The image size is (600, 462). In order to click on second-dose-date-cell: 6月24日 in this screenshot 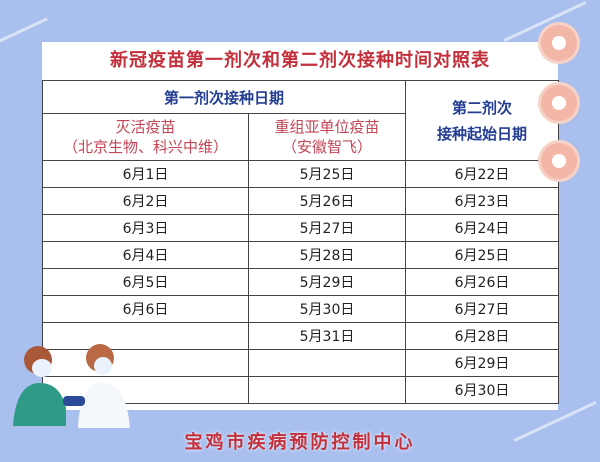, I will do `click(482, 228)`.